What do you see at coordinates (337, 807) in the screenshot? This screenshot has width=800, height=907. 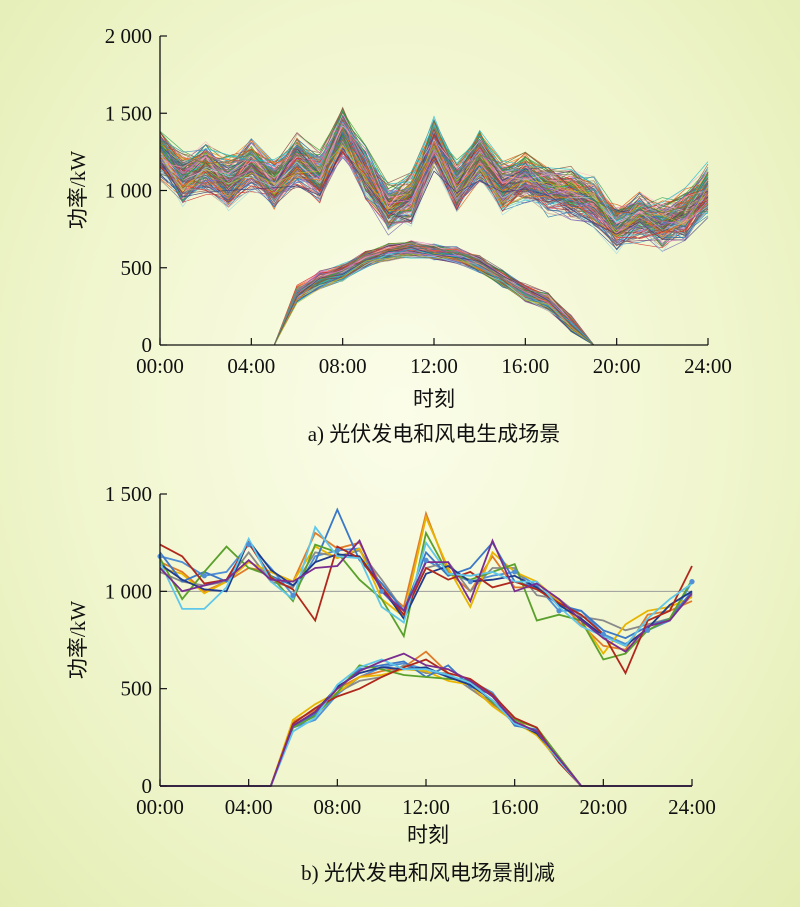 I see `chart-b-x-tick-label: 08:00` at bounding box center [337, 807].